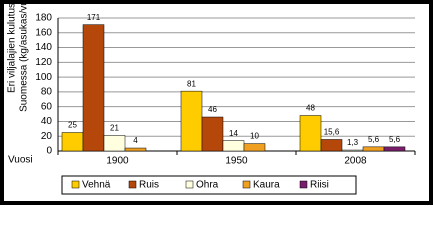 This screenshot has height=240, width=433. Describe the element at coordinates (236, 161) in the screenshot. I see `x-tick-label: 1950` at that location.